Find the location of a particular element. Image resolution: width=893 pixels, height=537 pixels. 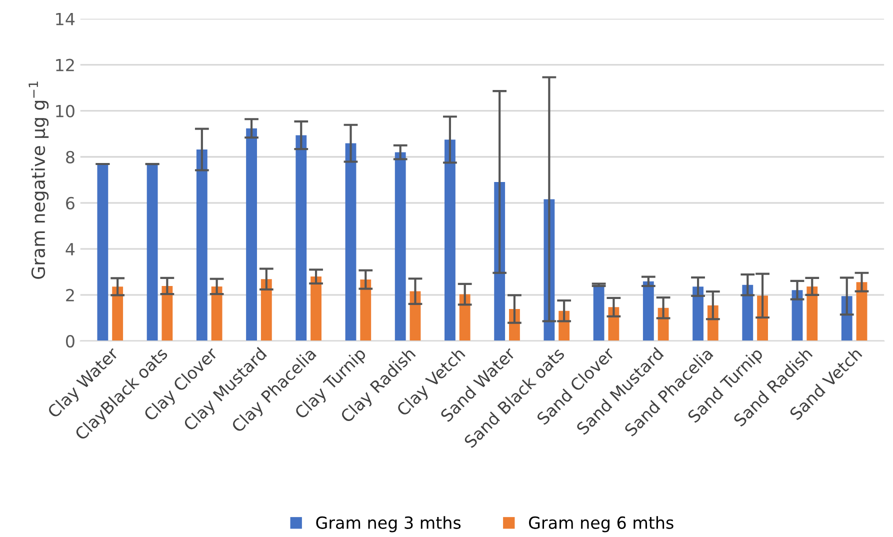

y-tick-label: 14 is located at coordinates (65, 19).